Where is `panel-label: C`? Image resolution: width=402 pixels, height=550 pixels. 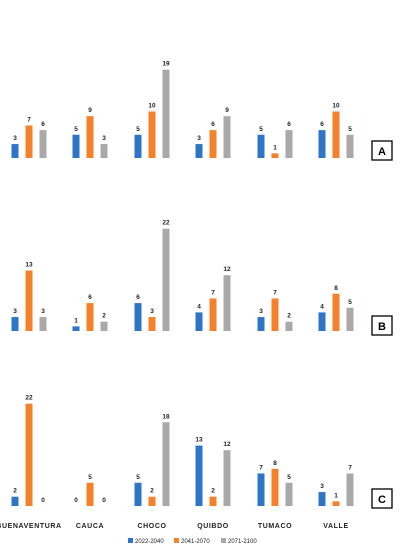
panel-label: C is located at coordinates (382, 500).